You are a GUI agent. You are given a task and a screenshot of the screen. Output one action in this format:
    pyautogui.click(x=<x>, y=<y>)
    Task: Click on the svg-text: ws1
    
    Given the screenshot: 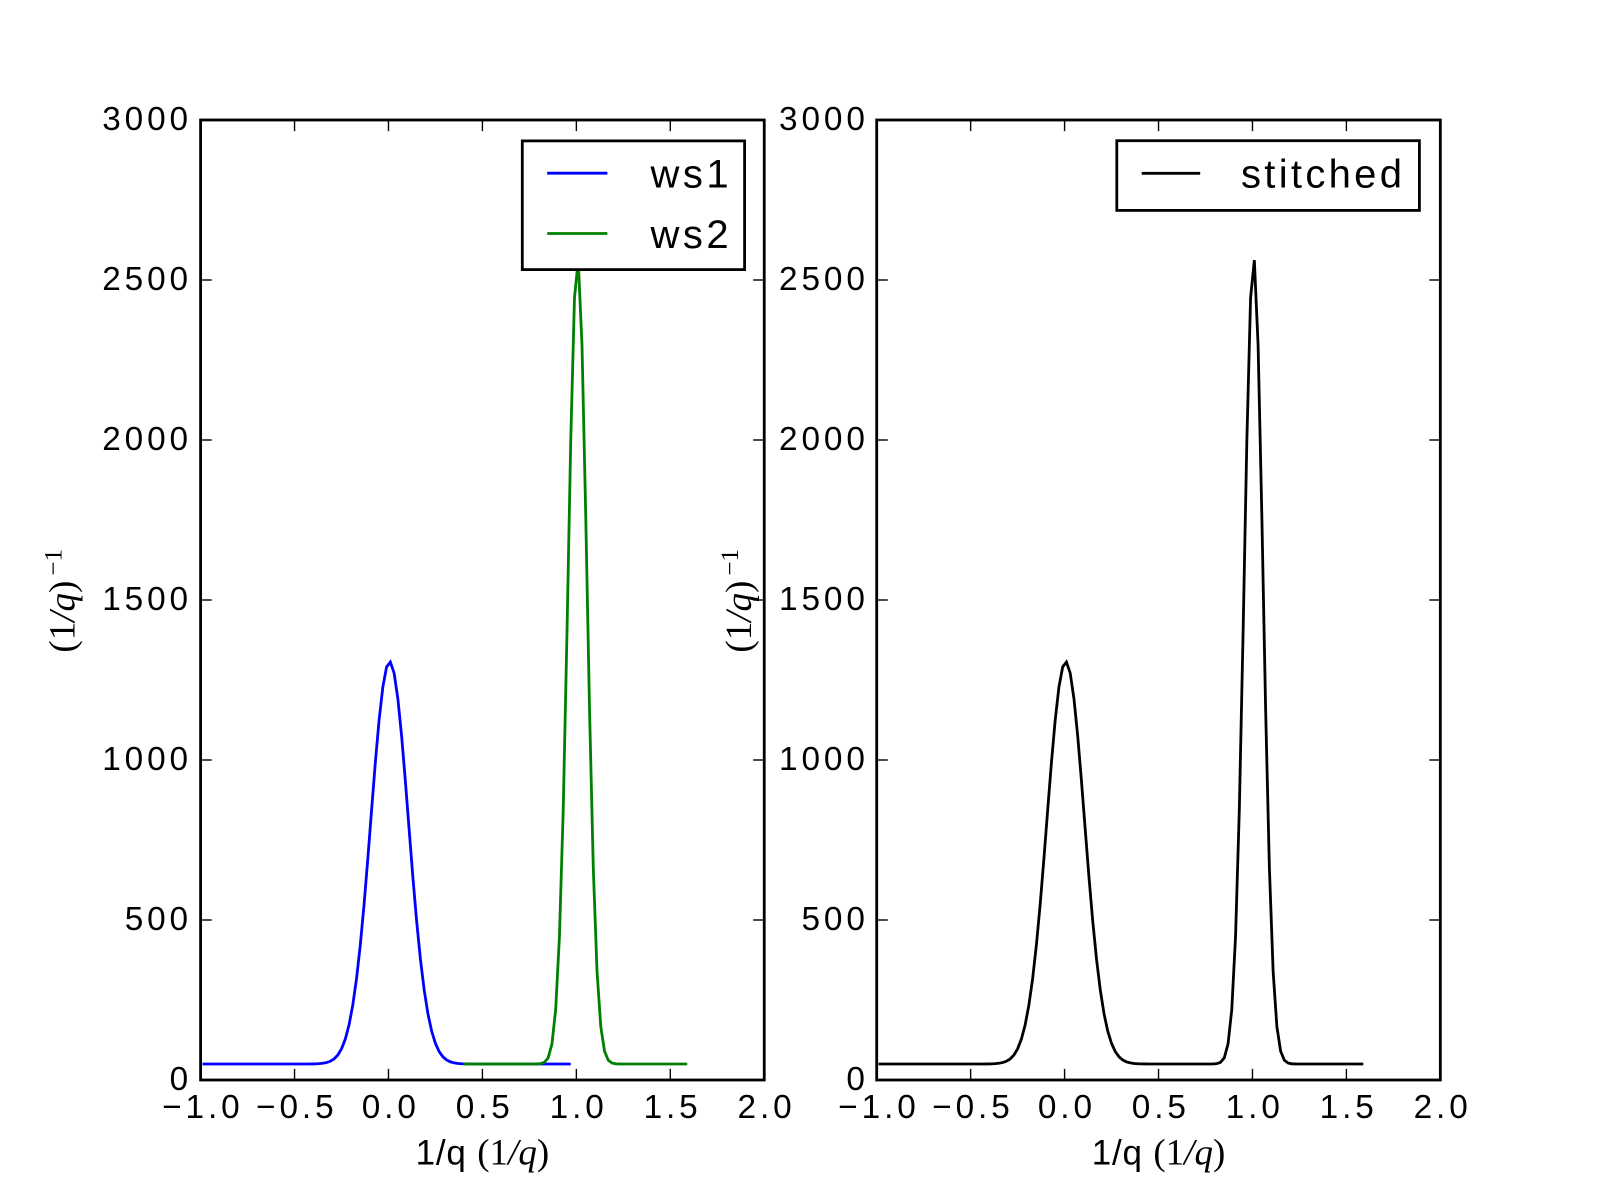 What is the action you would take?
    pyautogui.click(x=691, y=175)
    